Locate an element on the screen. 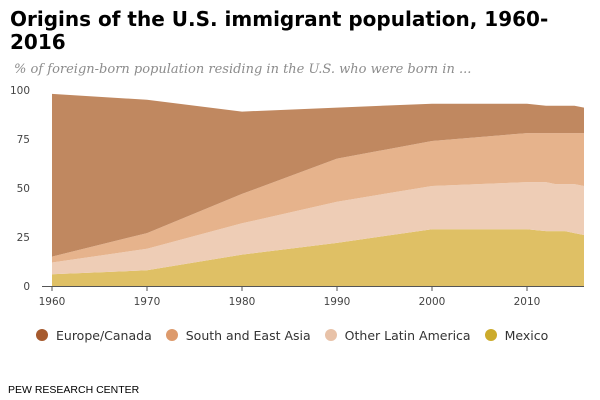 Image resolution: width=600 pixels, height=400 pixels. x-tick-label: 1980 is located at coordinates (242, 302).